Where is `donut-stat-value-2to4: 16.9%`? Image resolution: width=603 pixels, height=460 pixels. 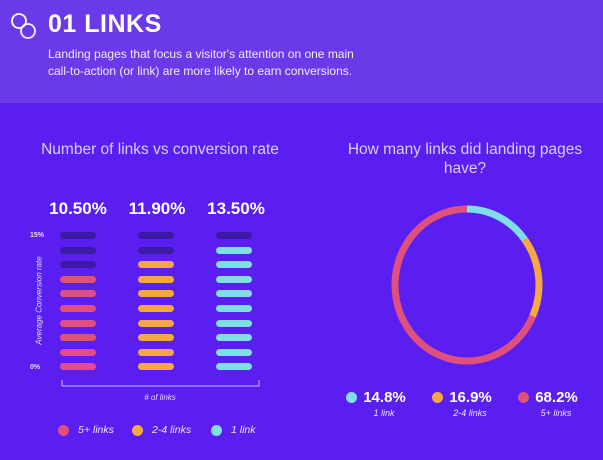
donut-stat-value-2to4: 16.9% is located at coordinates (470, 397).